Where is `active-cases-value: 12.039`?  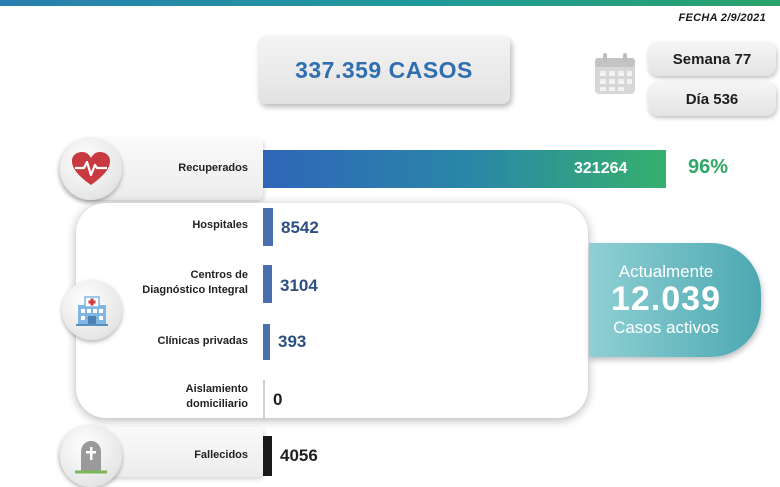
active-cases-value: 12.039 is located at coordinates (666, 299).